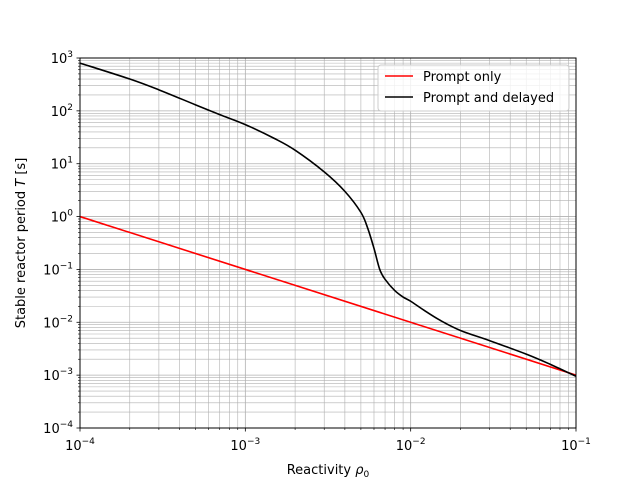 This screenshot has width=640, height=480. I want to click on y-tick-label: 10³, so click(62, 58).